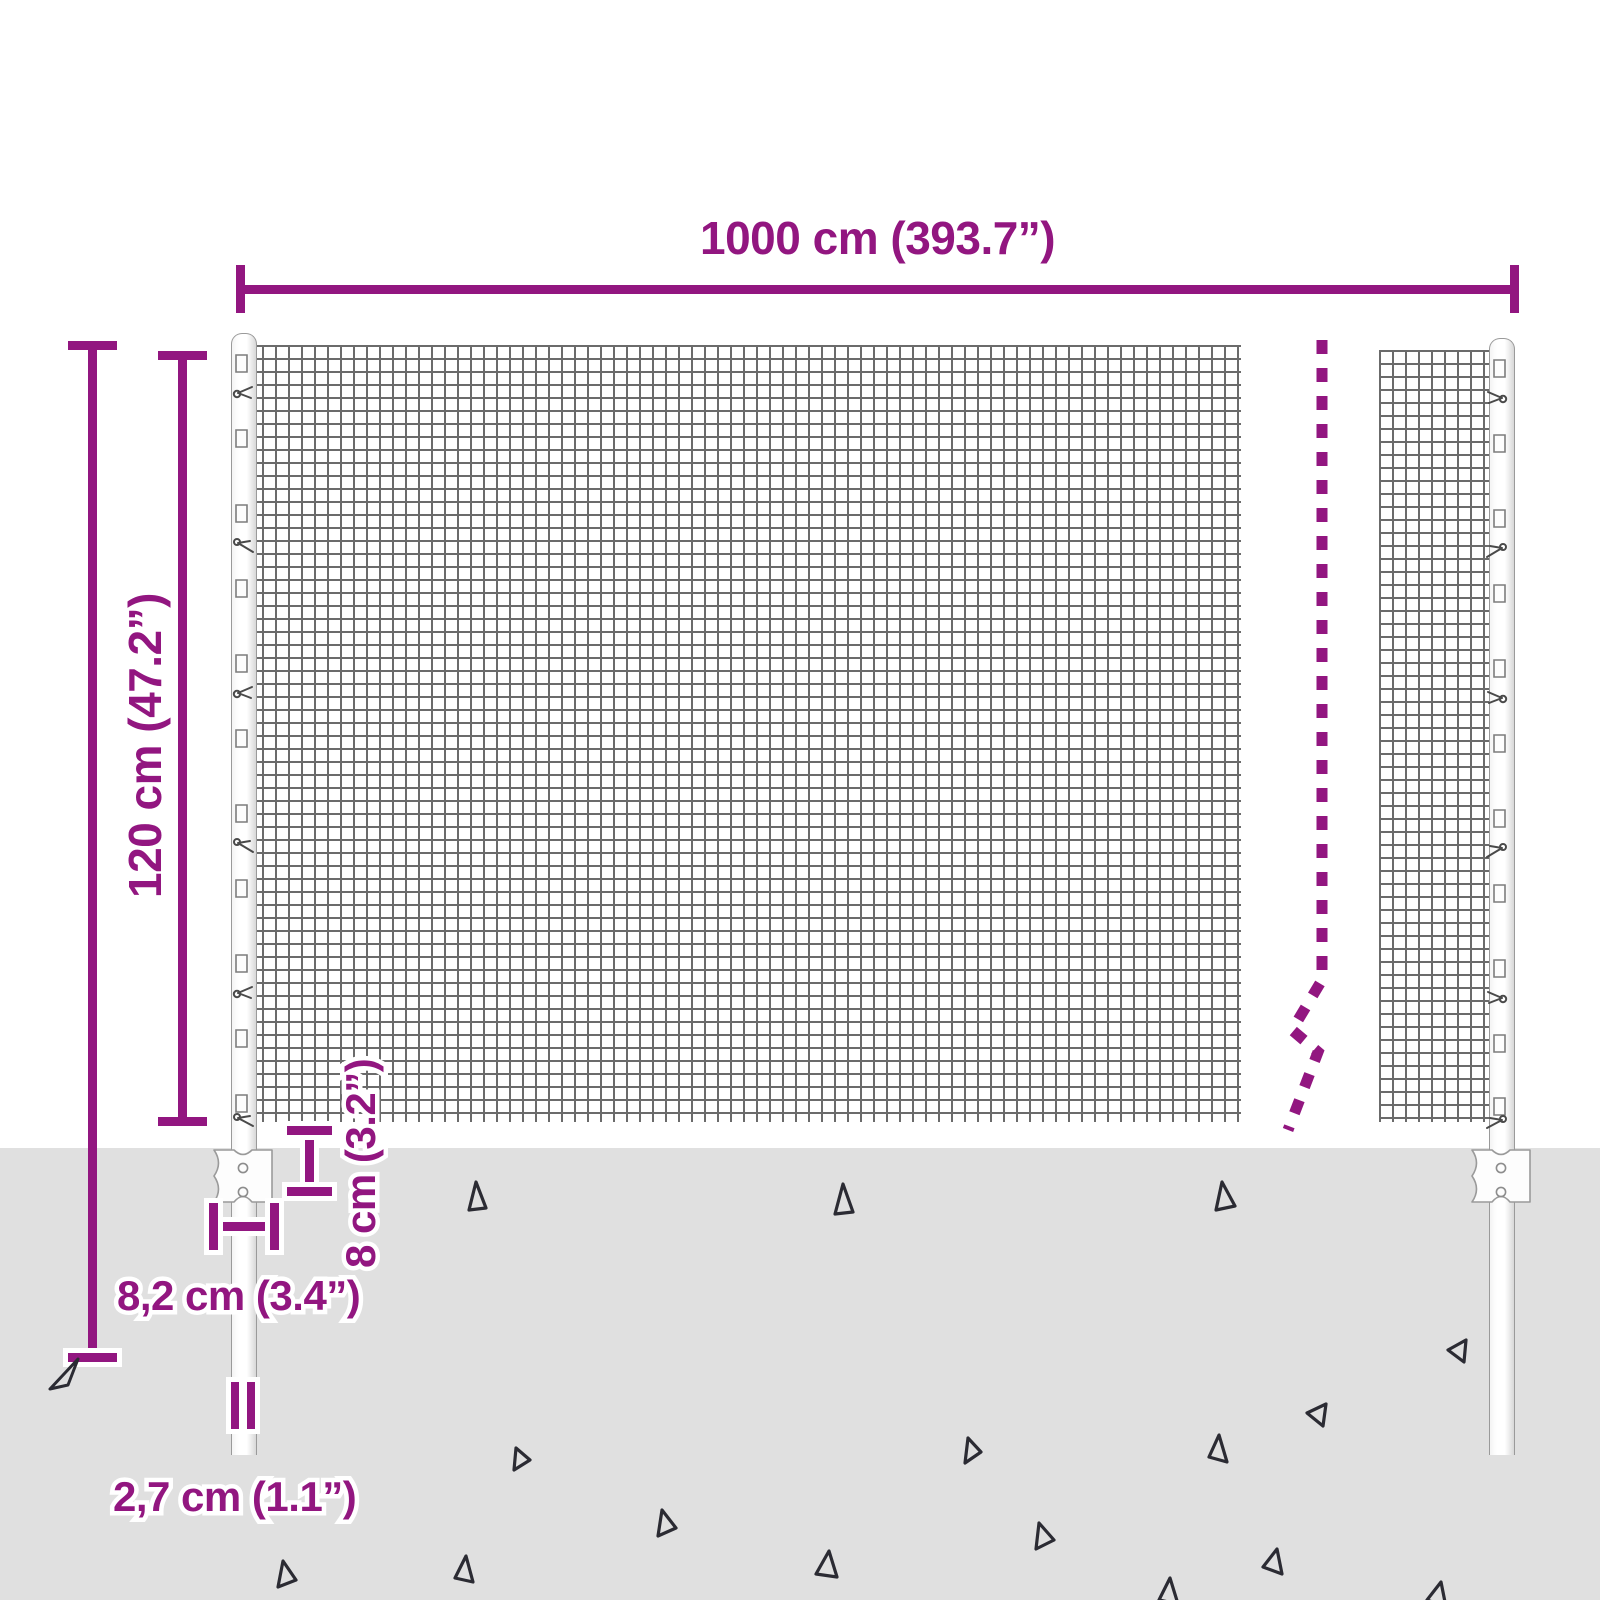 The width and height of the screenshot is (1600, 1605). I want to click on post-width-dimension-cap-right, so click(251, 1405).